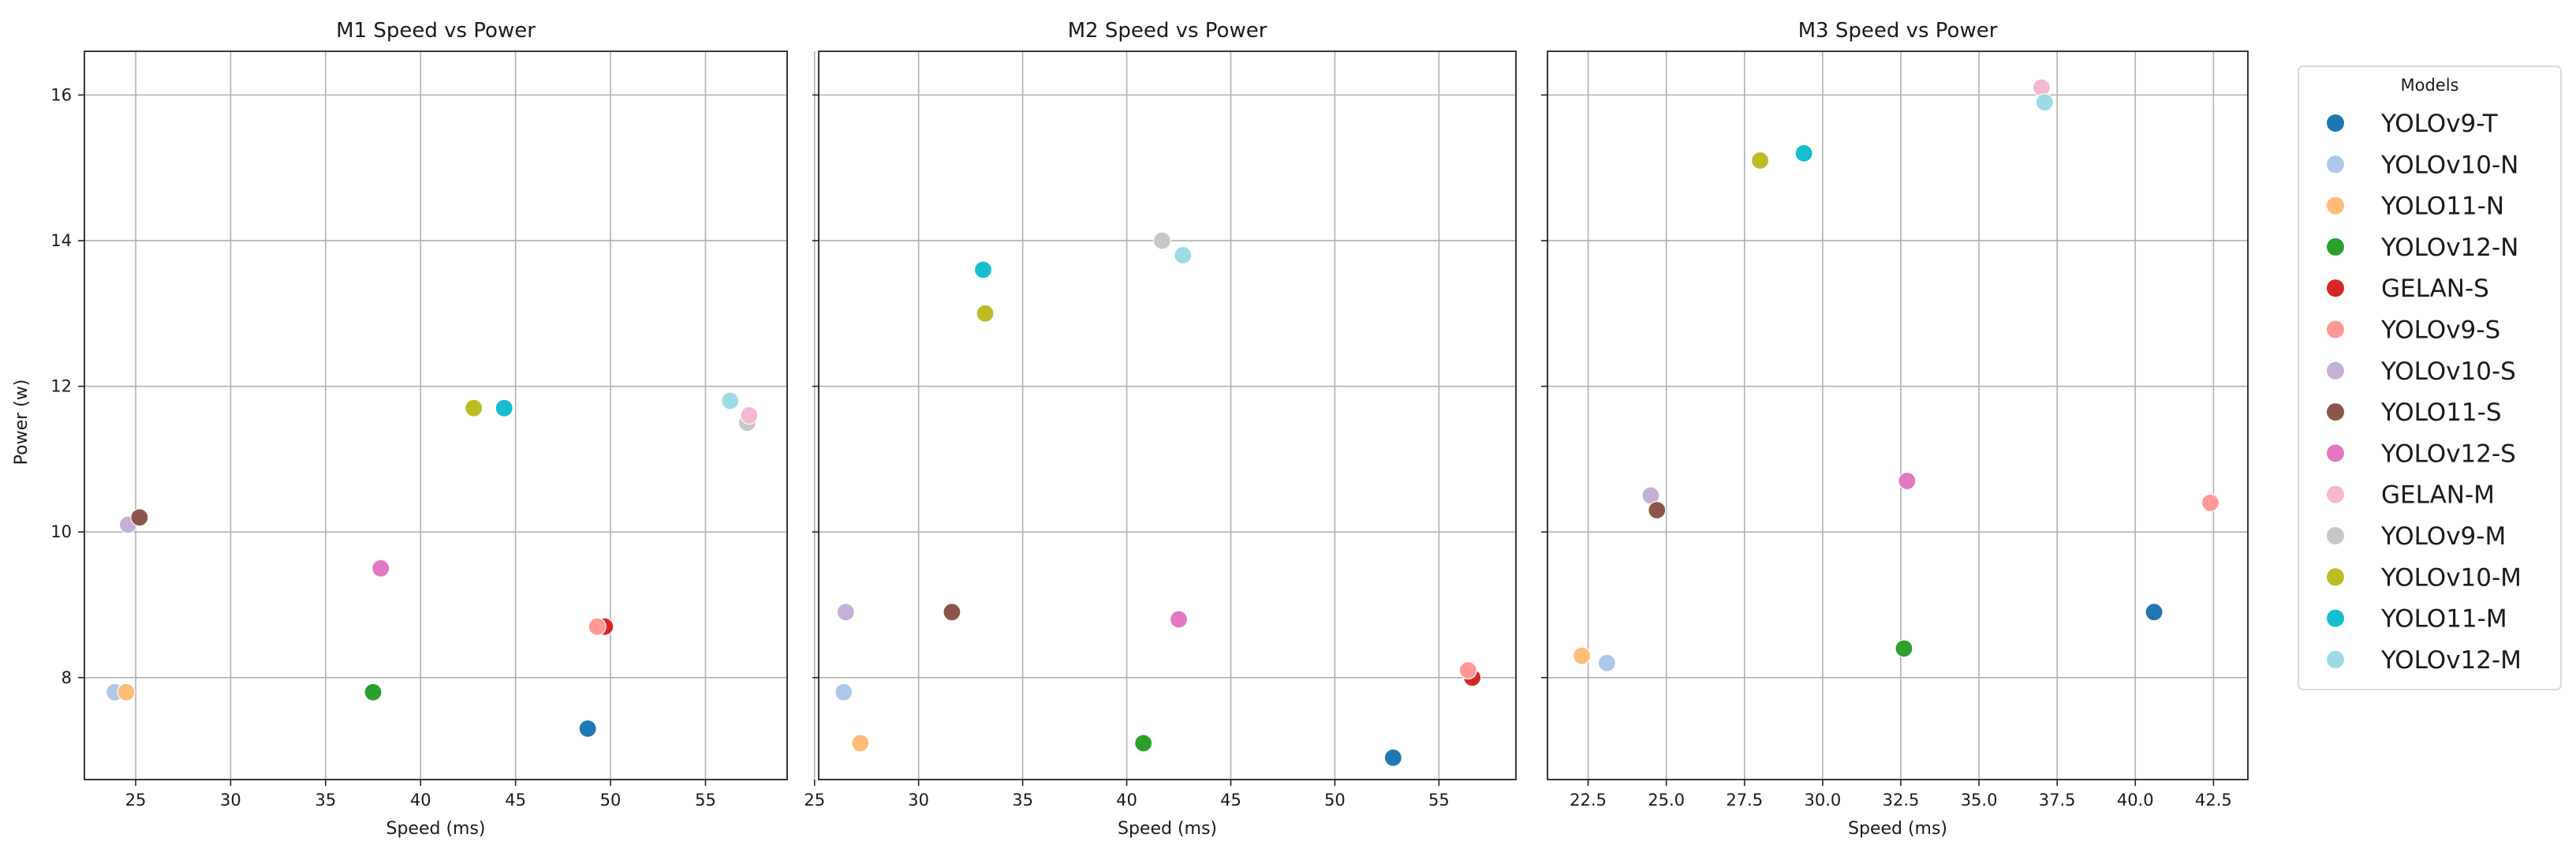 The height and width of the screenshot is (849, 2576). I want to click on legend-label: YOLOv9-T, so click(2439, 124).